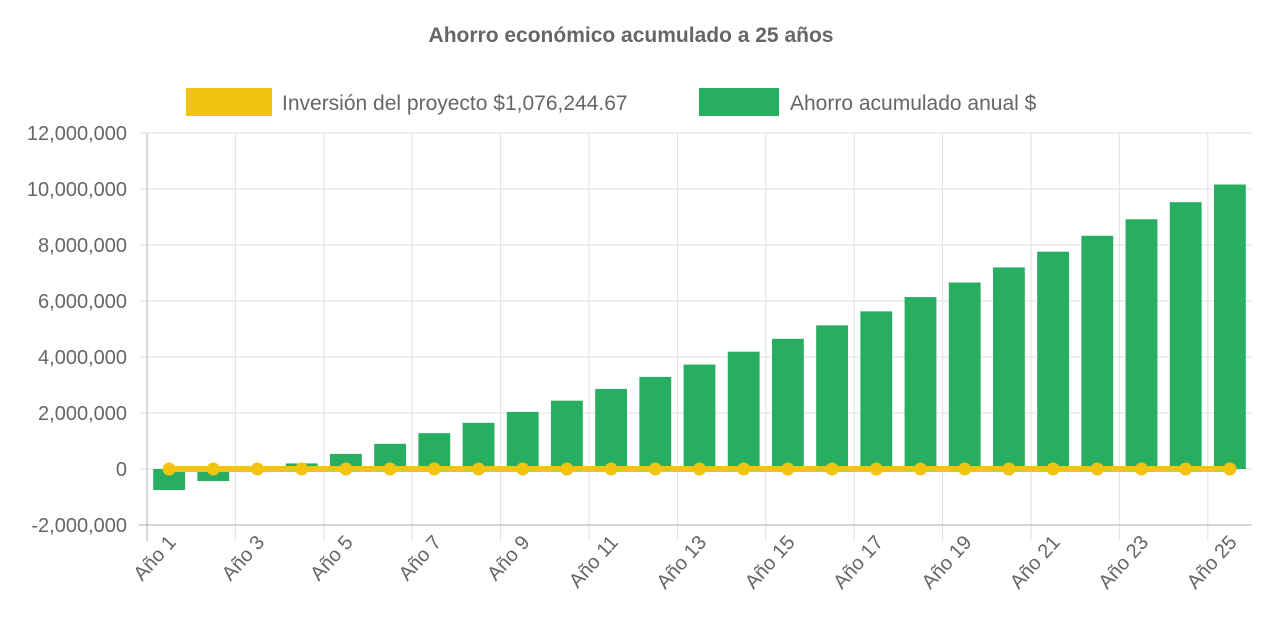  Describe the element at coordinates (455, 103) in the screenshot. I see `legend-label-inversion: Inversión del proyecto $1,076,244.67` at that location.